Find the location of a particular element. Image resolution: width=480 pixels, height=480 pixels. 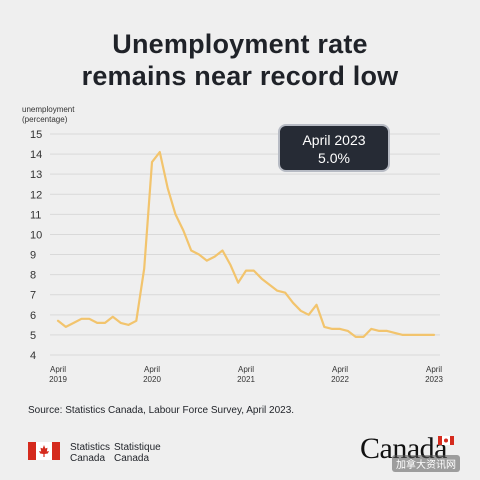

statistics-fr-line-1: Statistique is located at coordinates (137, 447).